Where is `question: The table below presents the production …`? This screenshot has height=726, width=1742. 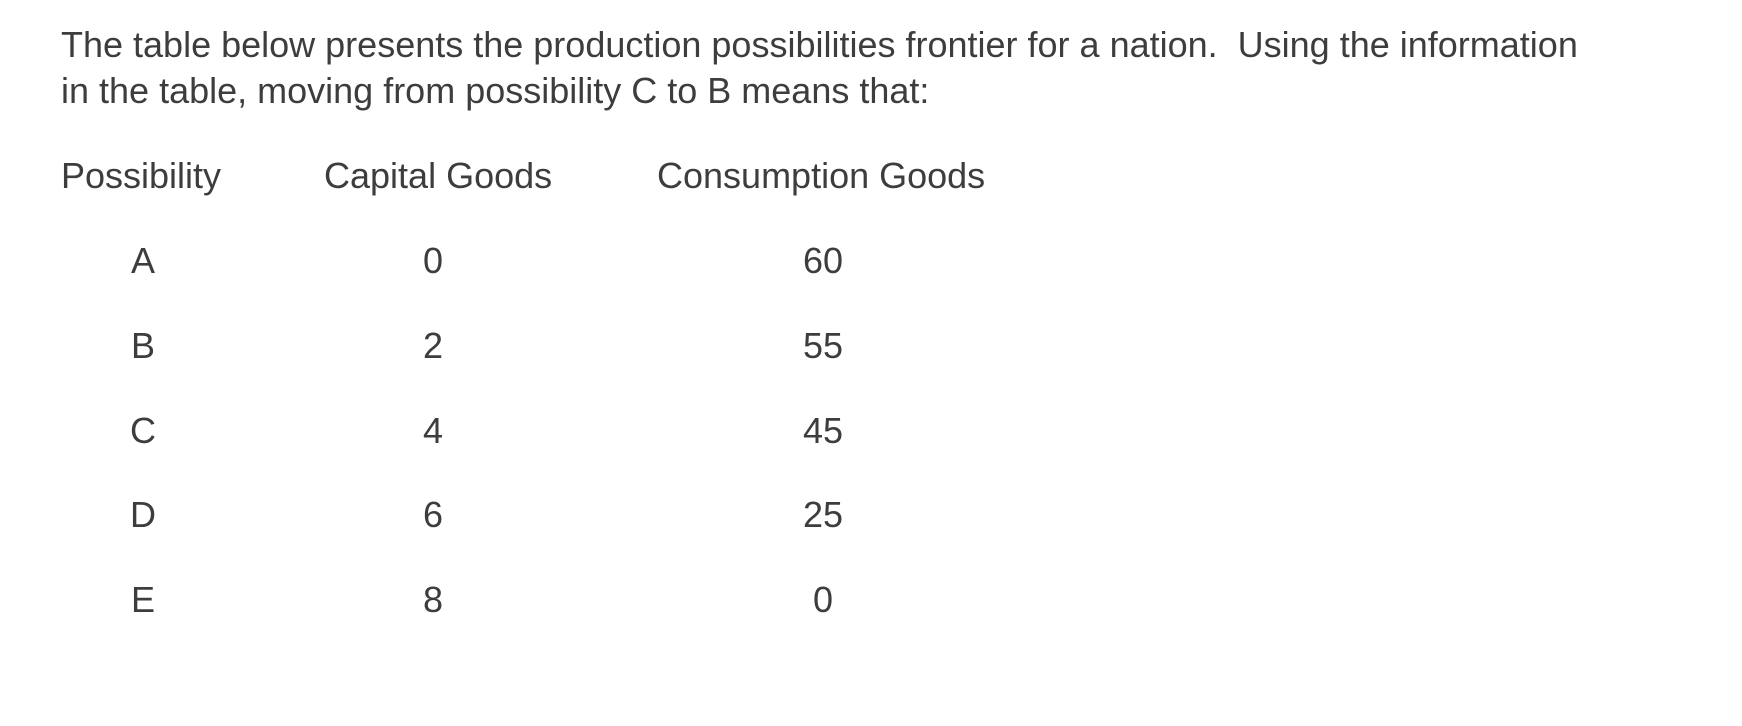 question: The table below presents the production … is located at coordinates (824, 67).